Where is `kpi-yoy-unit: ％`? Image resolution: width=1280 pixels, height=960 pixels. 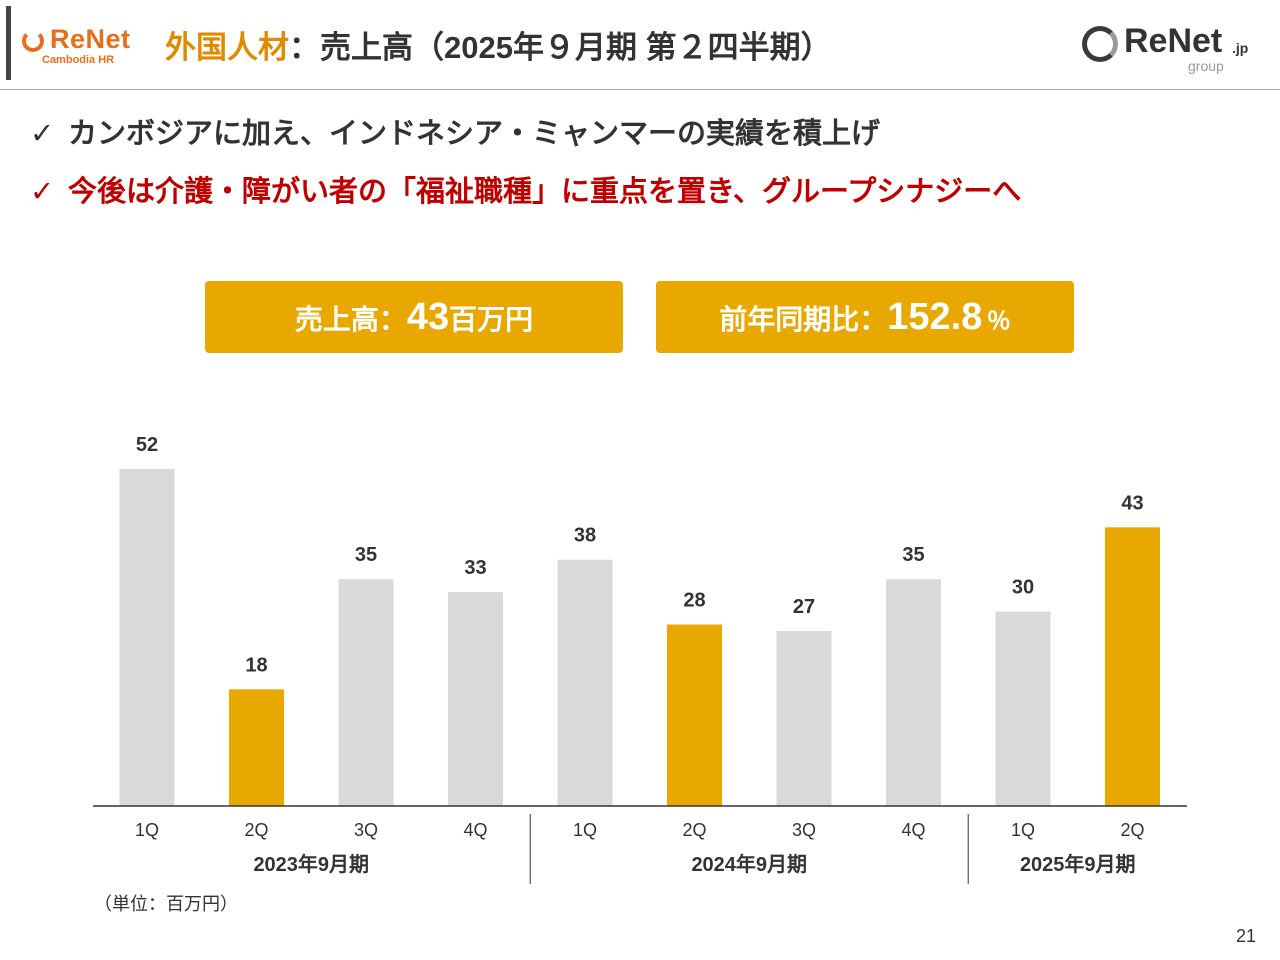 kpi-yoy-unit: ％ is located at coordinates (998, 321).